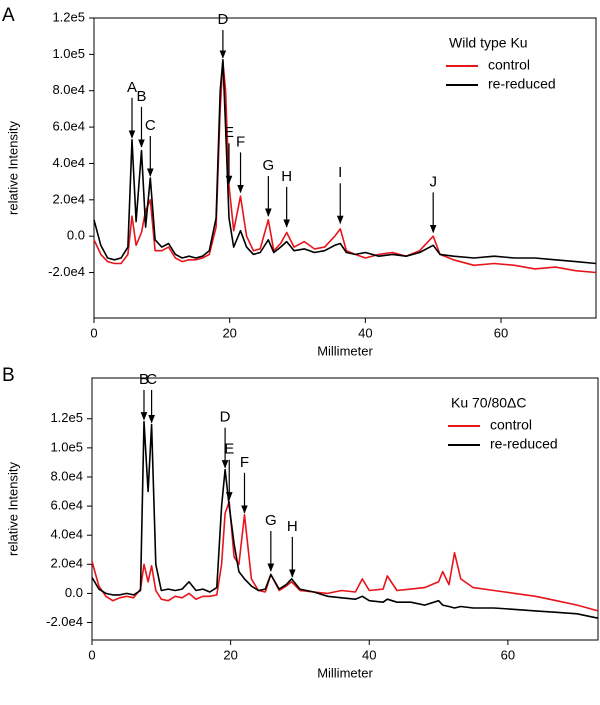  What do you see at coordinates (340, 172) in the screenshot?
I see `annotation-label: I` at bounding box center [340, 172].